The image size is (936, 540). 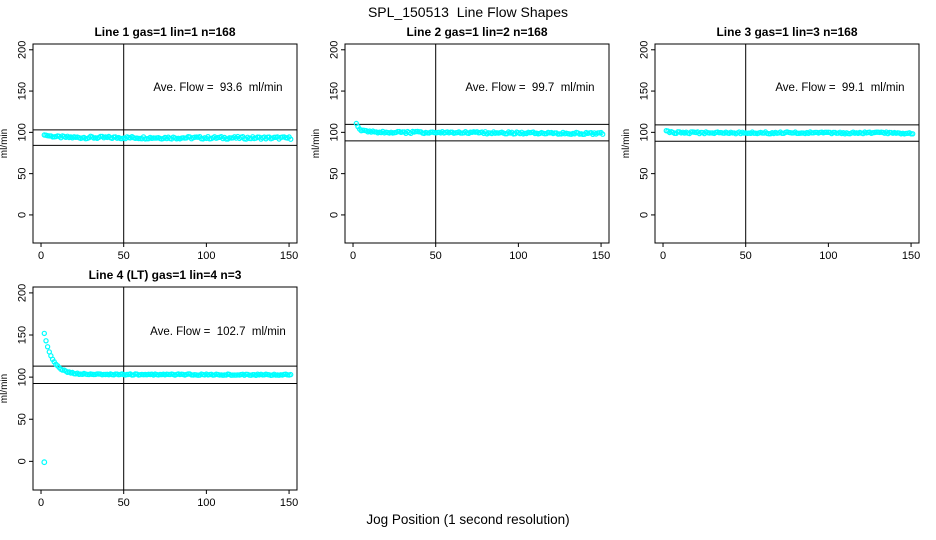 What do you see at coordinates (217, 88) in the screenshot?
I see `ave-flow-annotation: Ave. Flow = 93.6 ml/min` at bounding box center [217, 88].